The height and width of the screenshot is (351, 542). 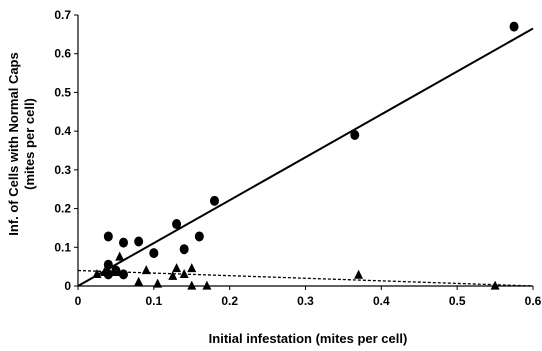 What do you see at coordinates (62, 247) in the screenshot?
I see `y-tick-label: 0.1` at bounding box center [62, 247].